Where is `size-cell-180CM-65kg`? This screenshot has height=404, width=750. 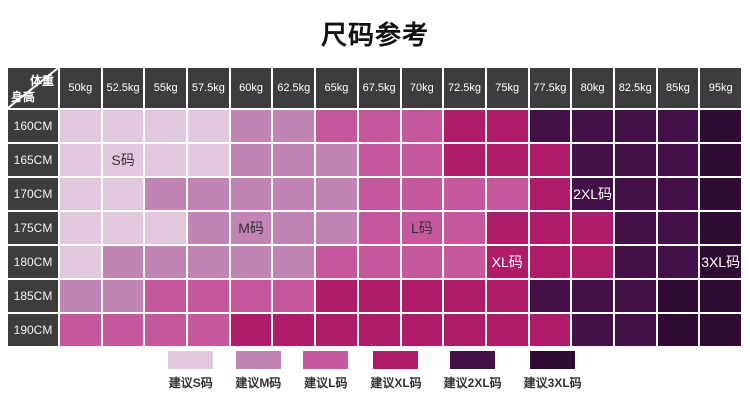
size-cell-180CM-65kg is located at coordinates (336, 262).